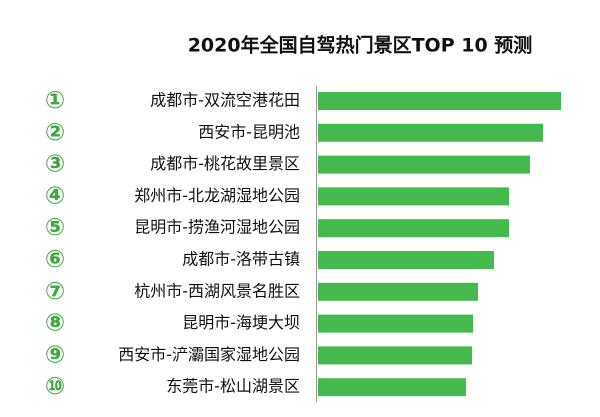 This screenshot has width=600, height=417. What do you see at coordinates (55, 164) in the screenshot?
I see `rank-label: ③` at bounding box center [55, 164].